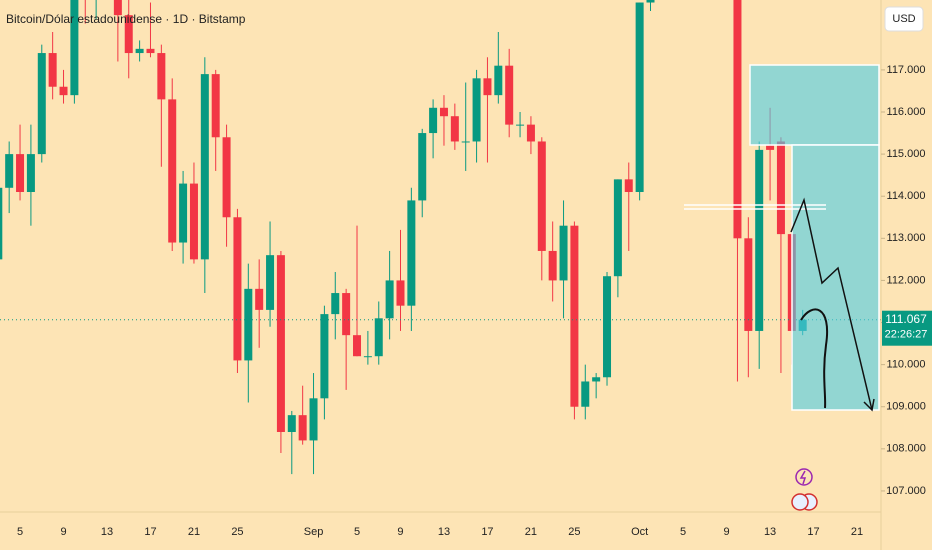  What do you see at coordinates (906, 335) in the screenshot?
I see `countdown: 22:26:27` at bounding box center [906, 335].